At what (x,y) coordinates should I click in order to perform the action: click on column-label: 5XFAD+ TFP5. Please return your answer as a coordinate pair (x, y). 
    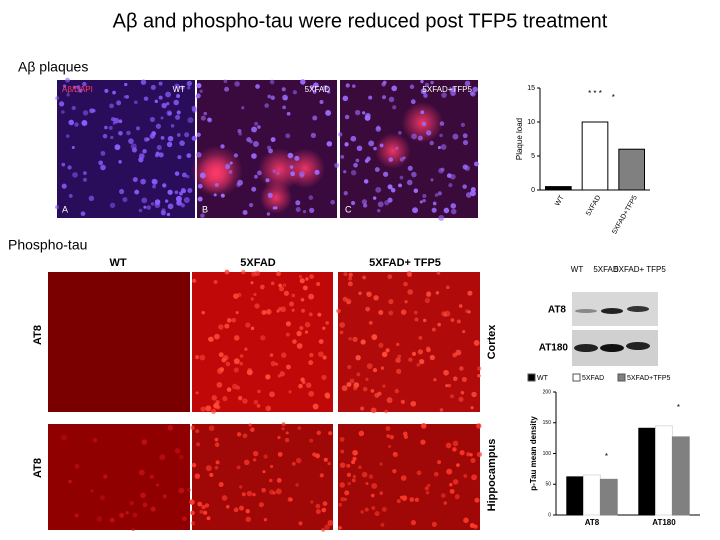
    Looking at the image, I should click on (405, 263).